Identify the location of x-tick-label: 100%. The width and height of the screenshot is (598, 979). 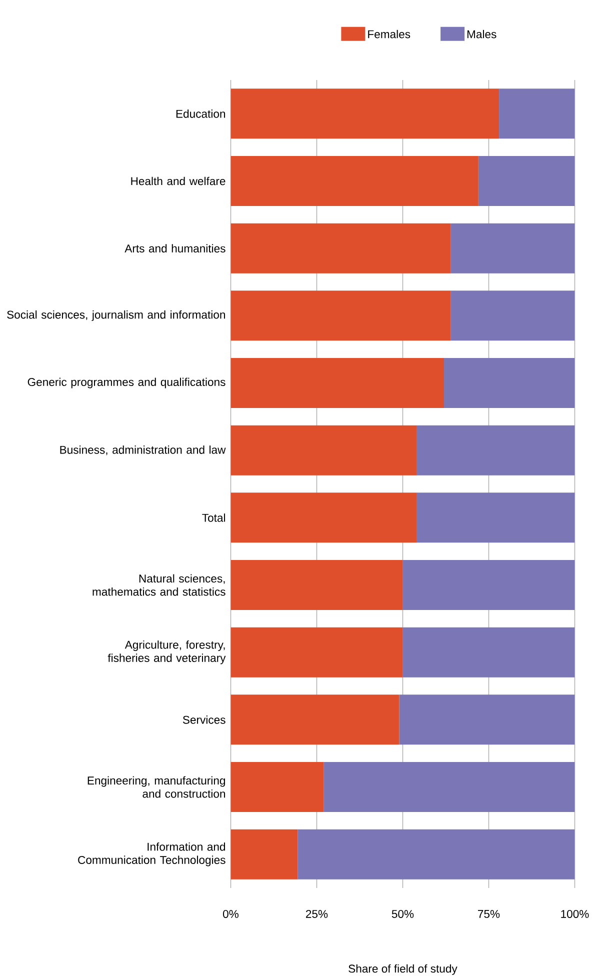
(575, 914).